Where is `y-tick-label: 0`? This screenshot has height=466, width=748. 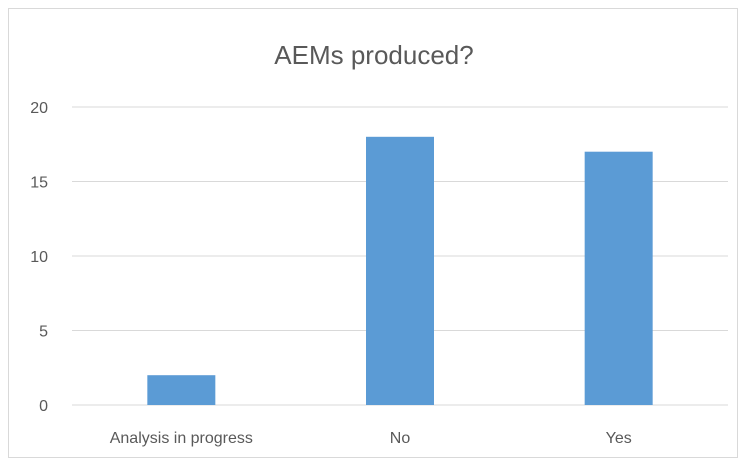
y-tick-label: 0 is located at coordinates (43, 406).